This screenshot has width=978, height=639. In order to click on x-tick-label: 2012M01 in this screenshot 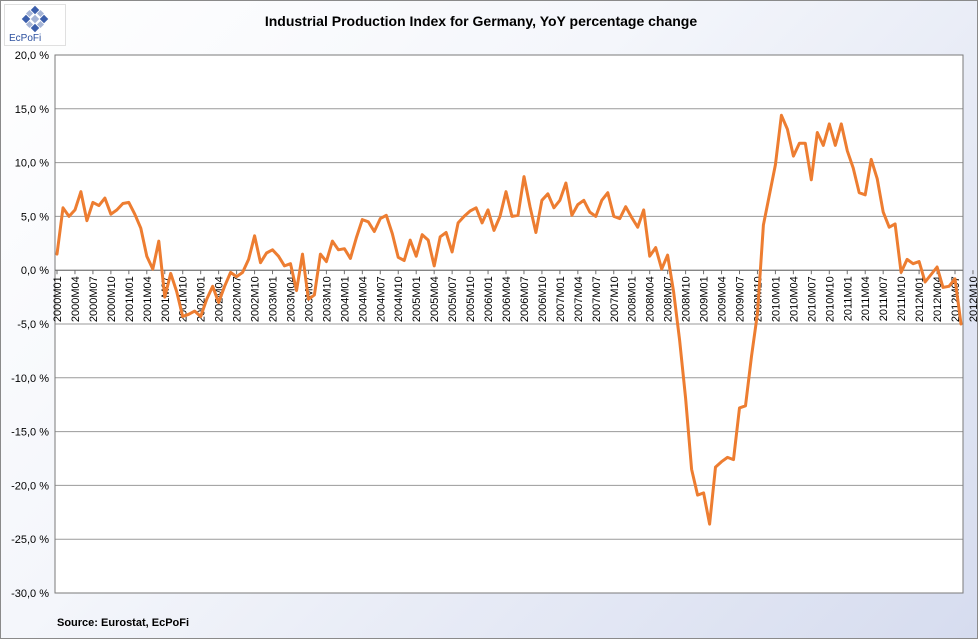, I will do `click(920, 299)`.